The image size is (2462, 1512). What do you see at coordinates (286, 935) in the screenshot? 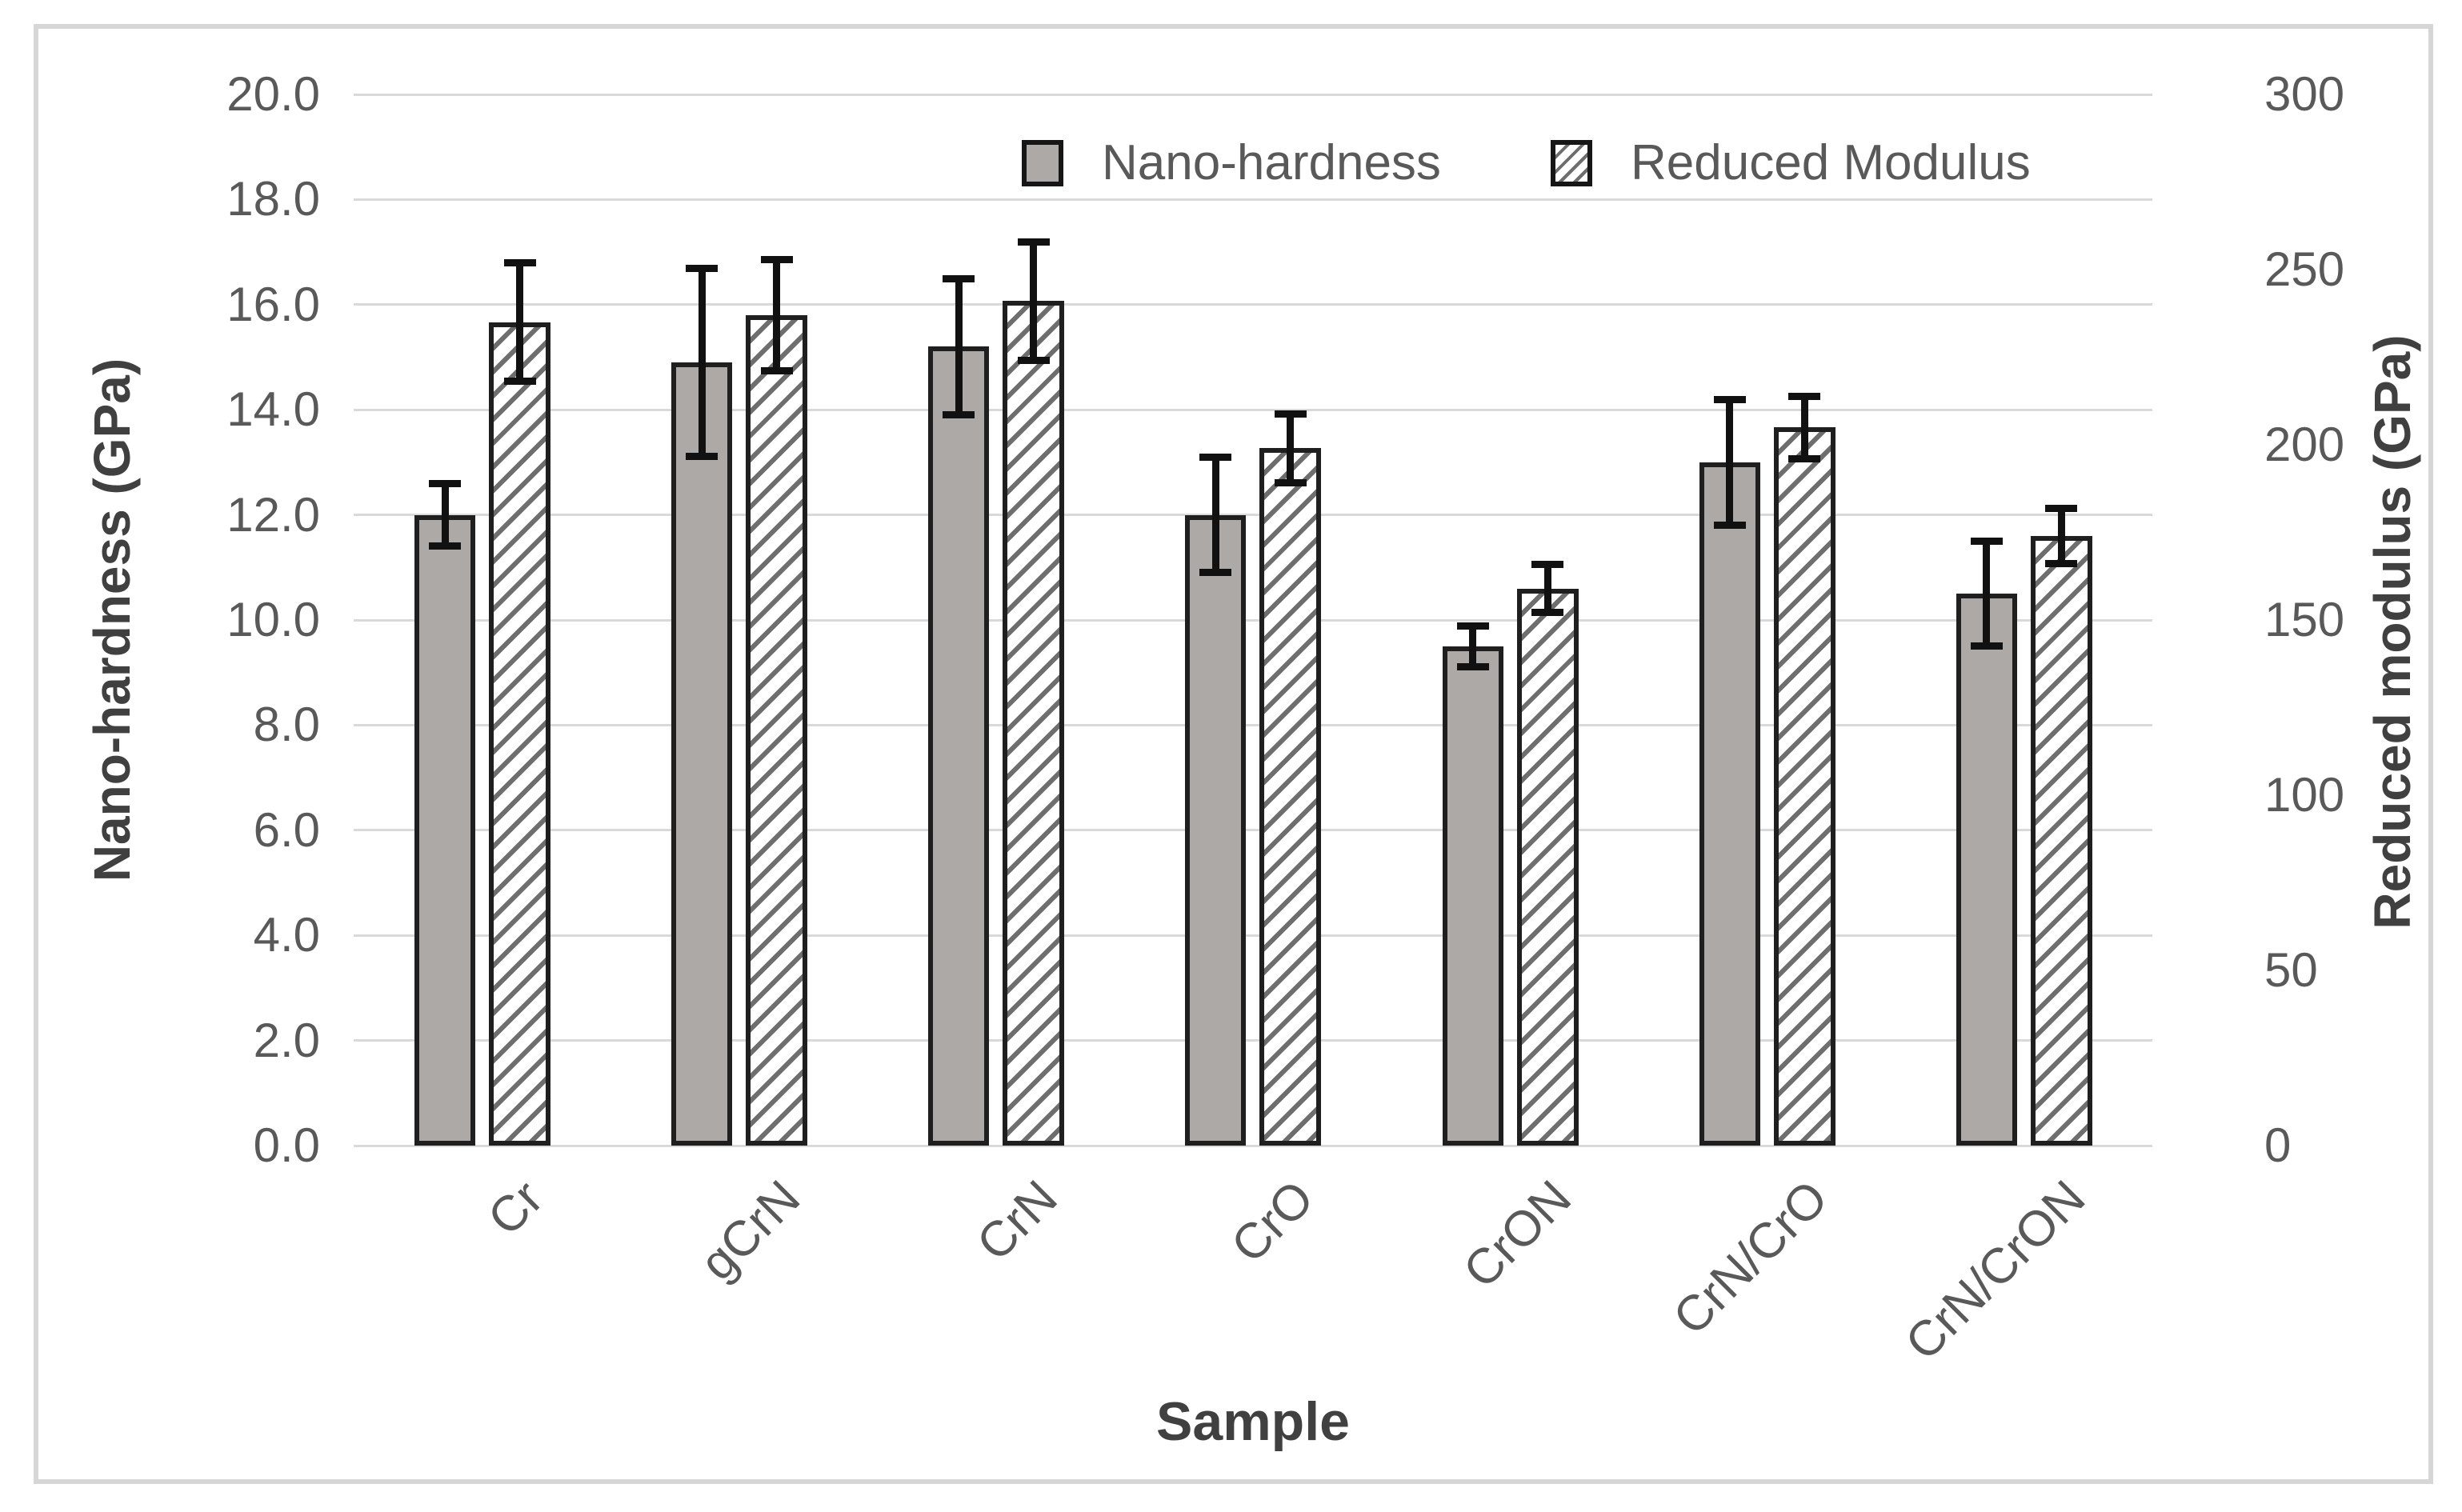
I see `y-axis-tick-label: 4.0` at bounding box center [286, 935].